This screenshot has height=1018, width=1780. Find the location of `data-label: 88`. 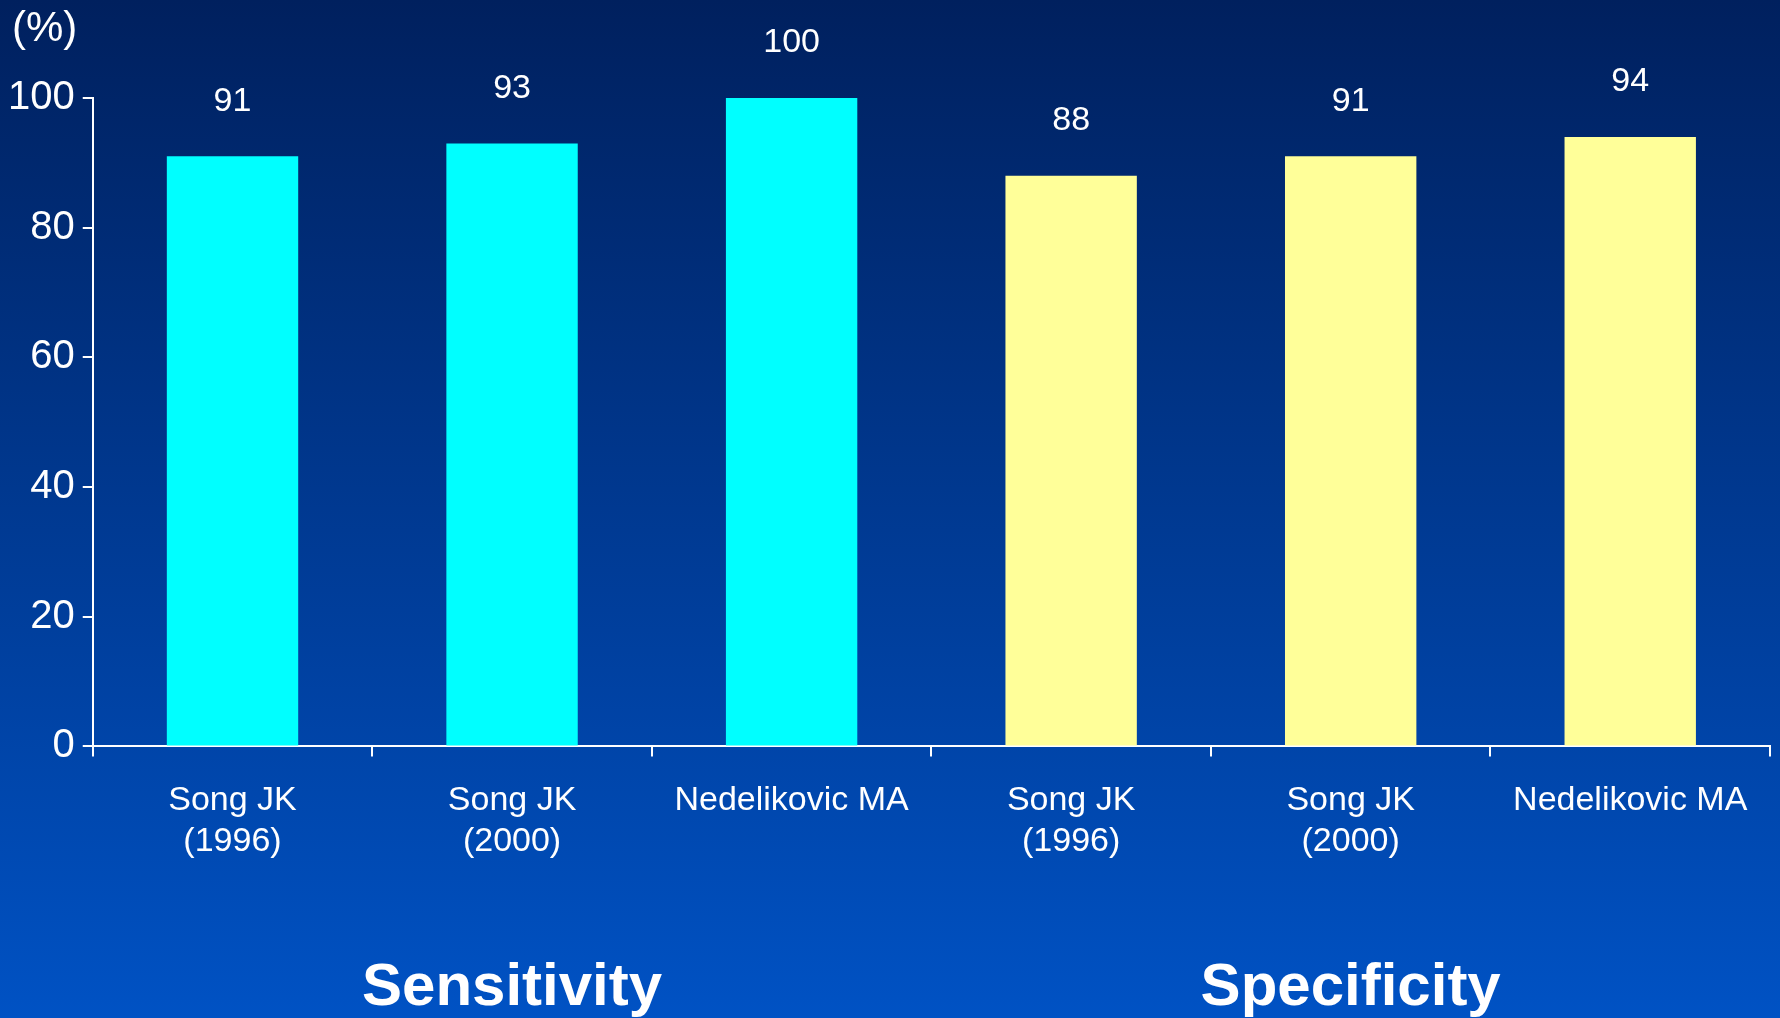

data-label: 88 is located at coordinates (1071, 118).